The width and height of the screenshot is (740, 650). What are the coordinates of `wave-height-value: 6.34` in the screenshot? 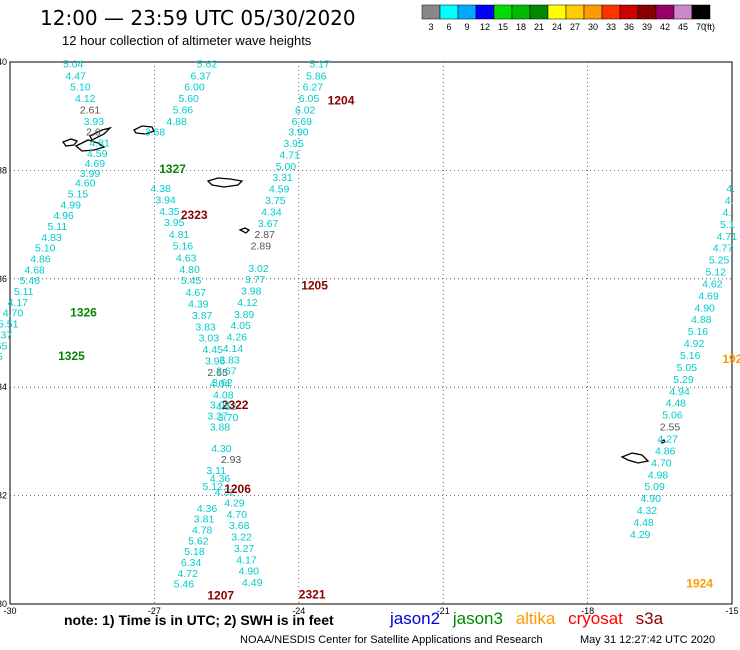 It's located at (191, 563).